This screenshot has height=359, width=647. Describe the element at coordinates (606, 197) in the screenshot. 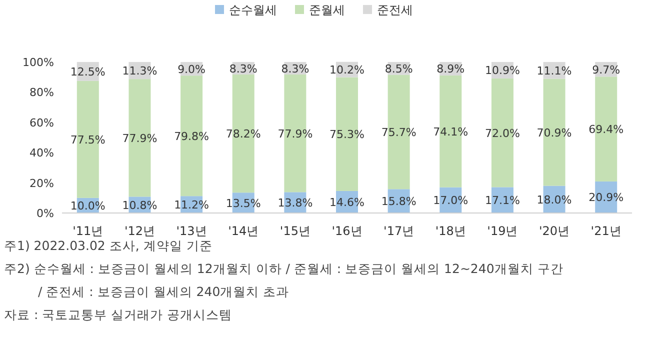

I see `data-label: 20.9%` at that location.